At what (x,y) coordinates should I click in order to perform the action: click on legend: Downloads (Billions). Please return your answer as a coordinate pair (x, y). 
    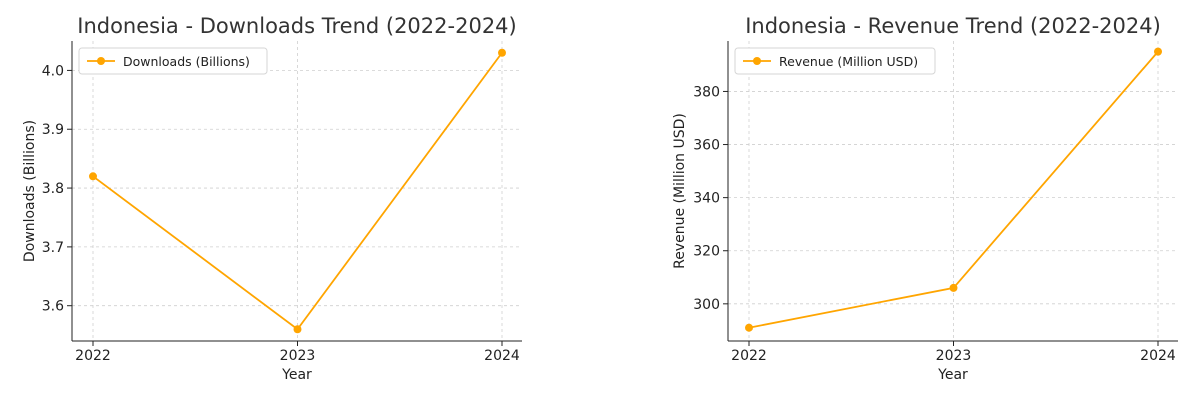
    Looking at the image, I should click on (173, 61).